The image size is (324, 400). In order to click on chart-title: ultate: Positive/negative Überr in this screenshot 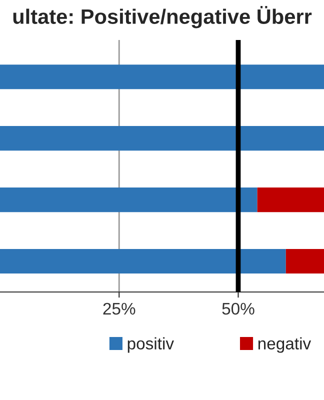, I will do `click(162, 17)`.